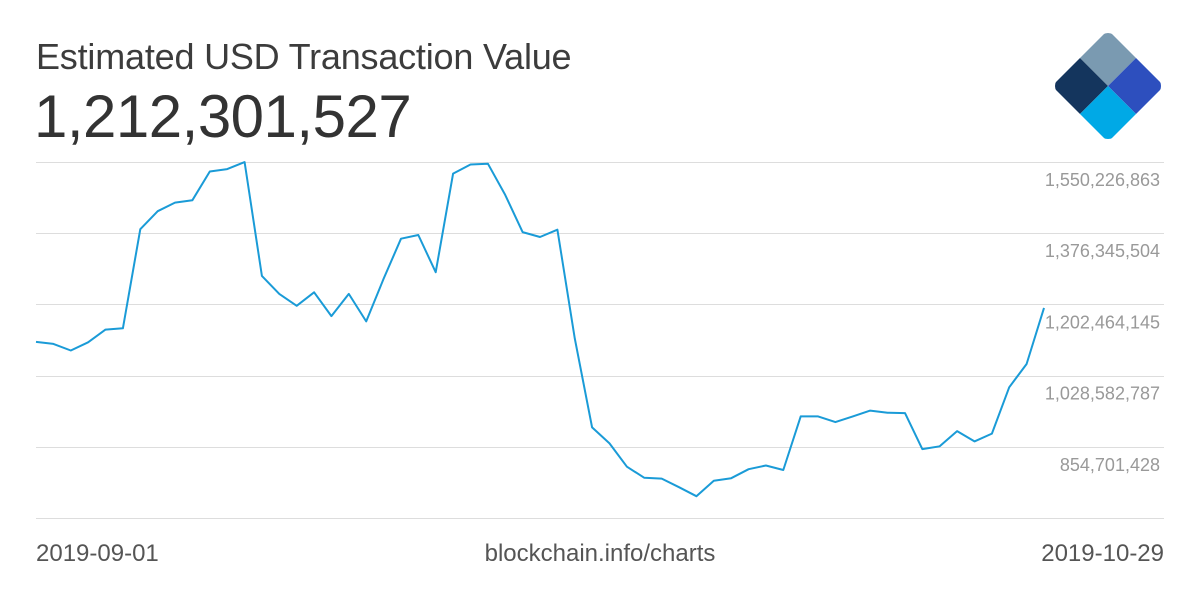 The height and width of the screenshot is (600, 1200). I want to click on current-value: 1,212,301,527, so click(223, 116).